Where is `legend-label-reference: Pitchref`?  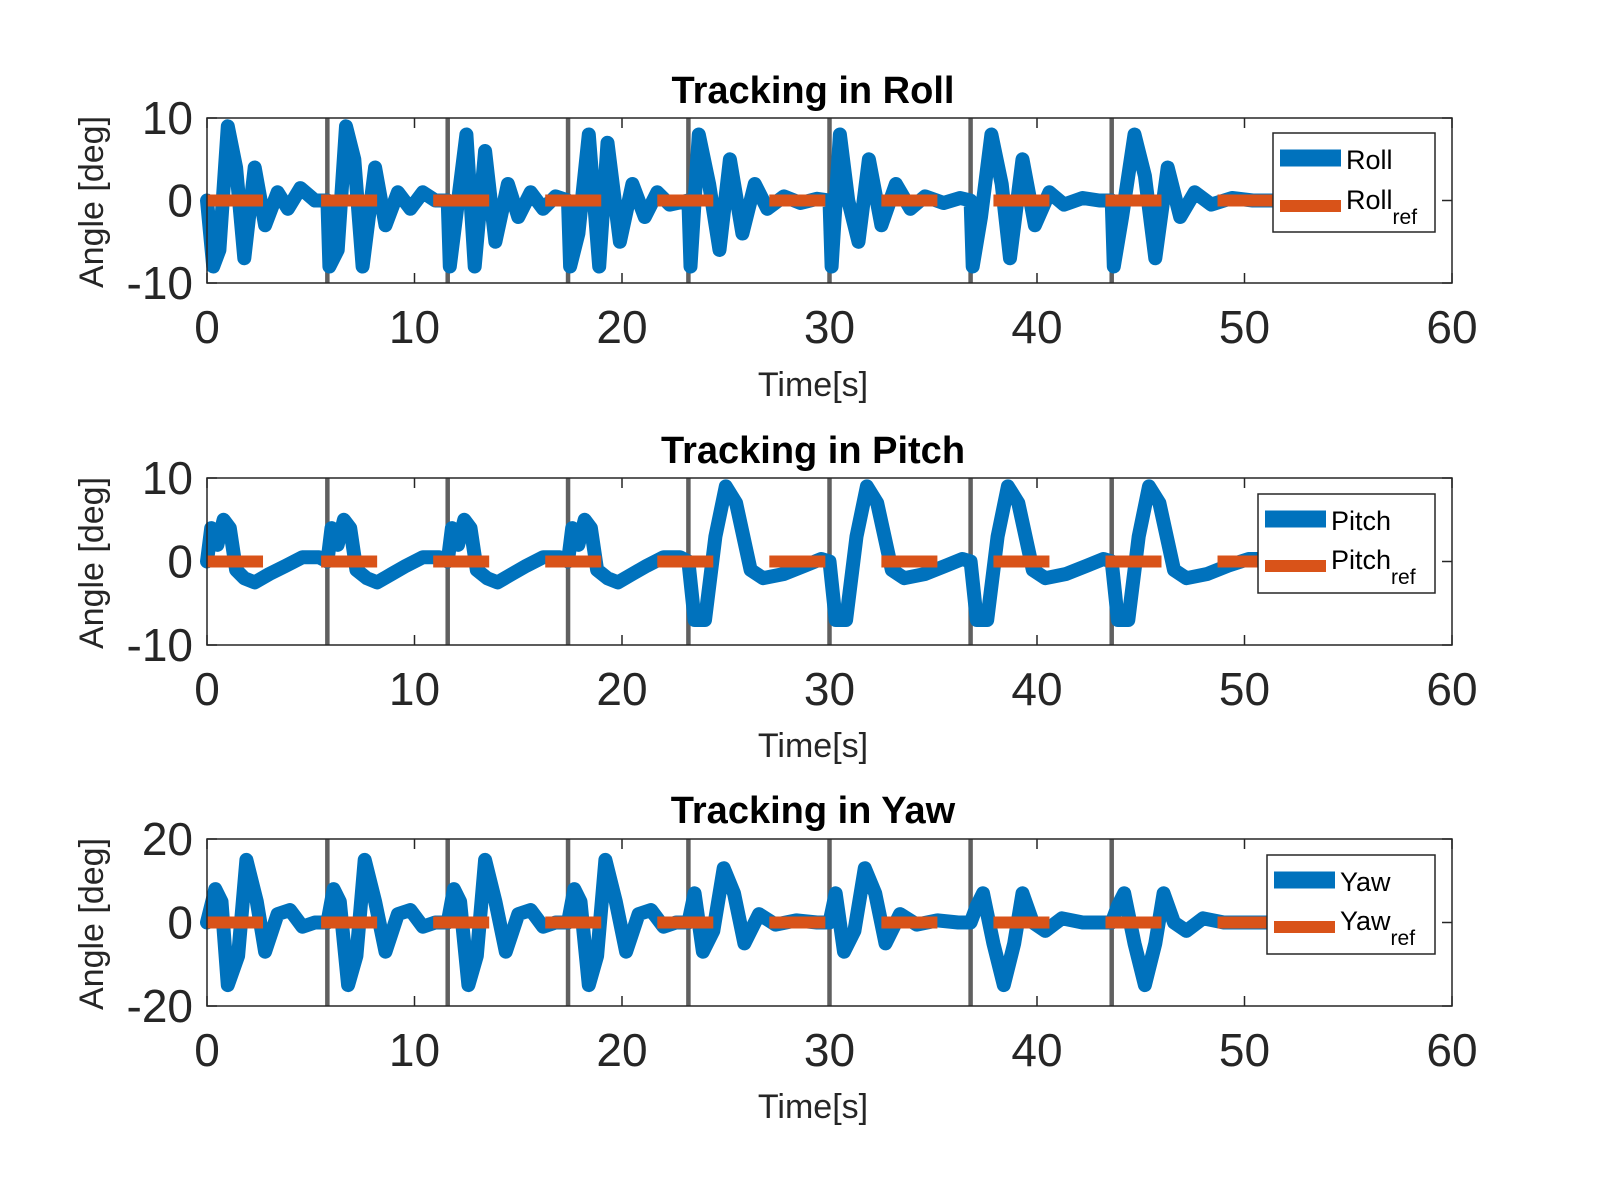 legend-label-reference: Pitchref is located at coordinates (1373, 567).